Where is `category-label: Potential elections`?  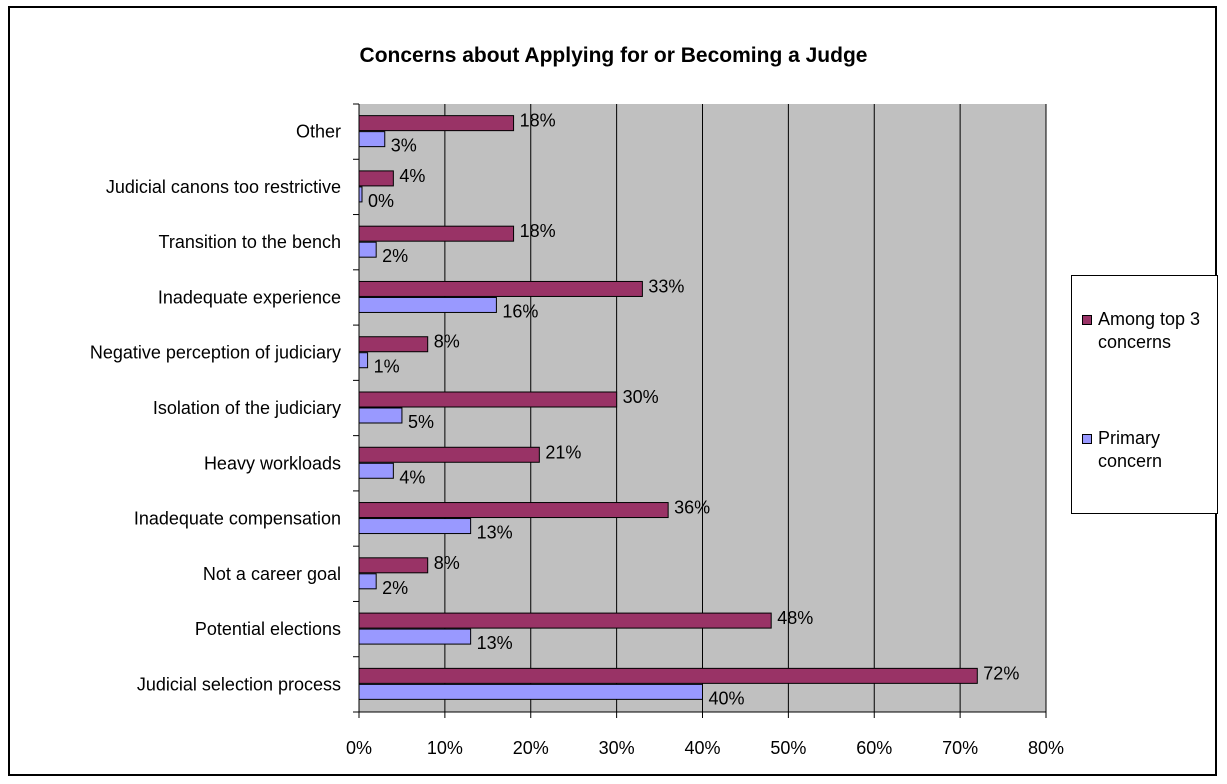 category-label: Potential elections is located at coordinates (268, 629).